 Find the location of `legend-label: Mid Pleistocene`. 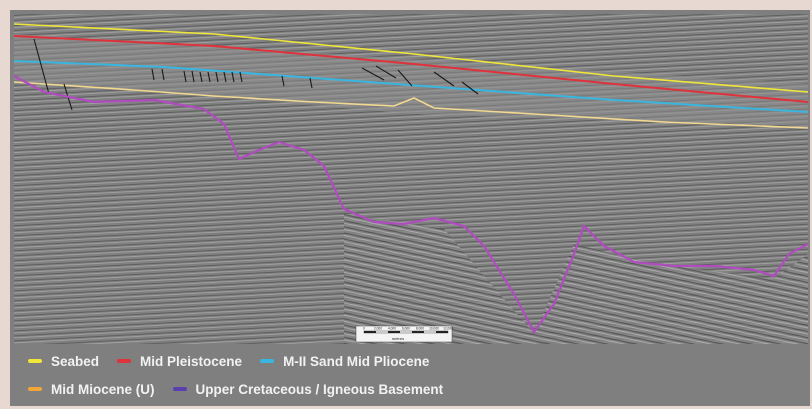

legend-label: Mid Pleistocene is located at coordinates (191, 361).